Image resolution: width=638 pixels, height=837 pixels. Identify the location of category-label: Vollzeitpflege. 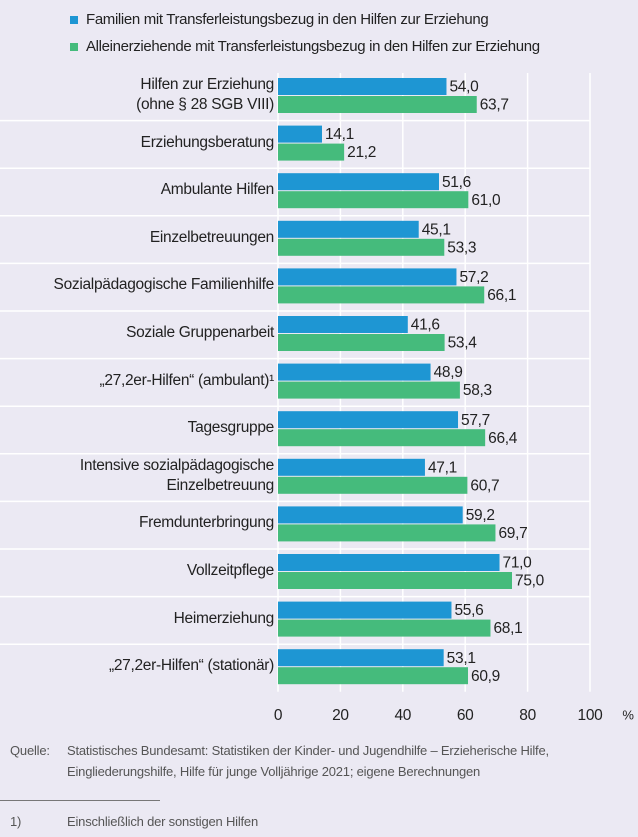
(230, 570).